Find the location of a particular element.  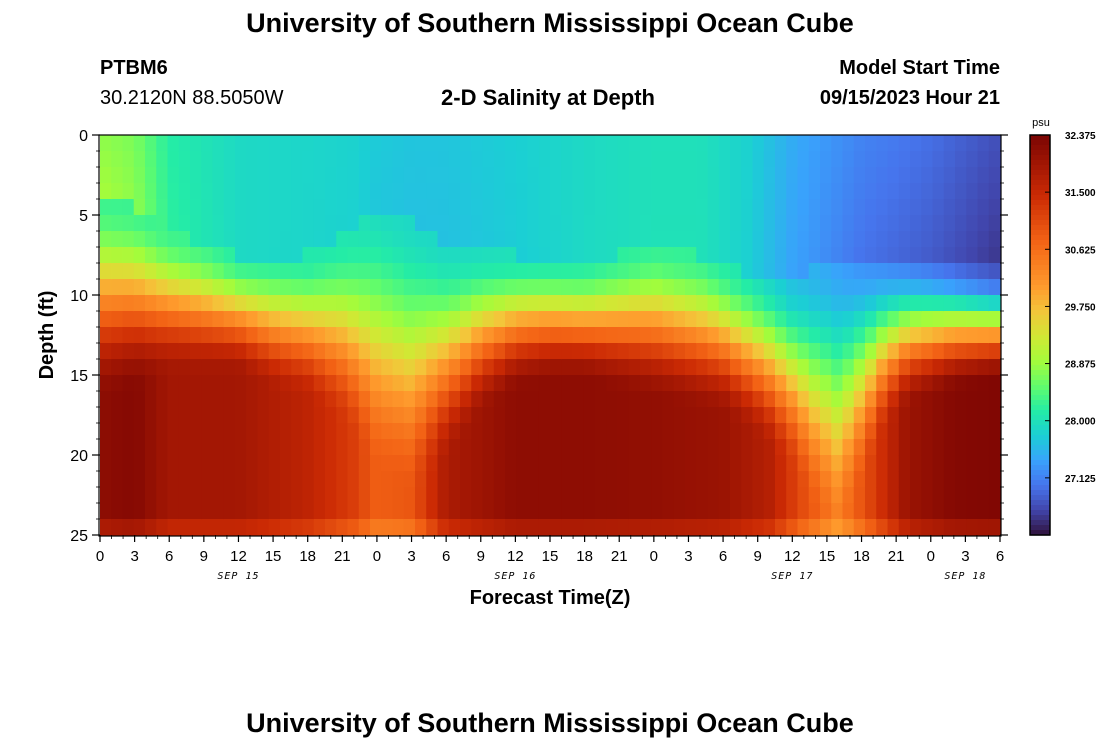

colorbar-tick-label: 29.750 is located at coordinates (1080, 307).